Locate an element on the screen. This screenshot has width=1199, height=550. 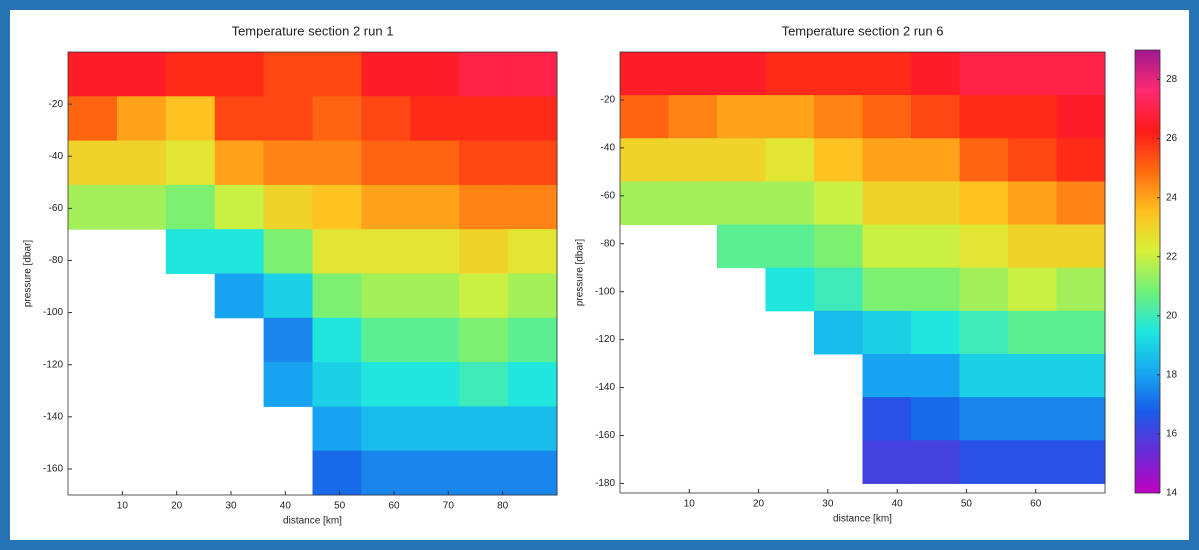
colorbar-tick-label: 26 is located at coordinates (1172, 138).